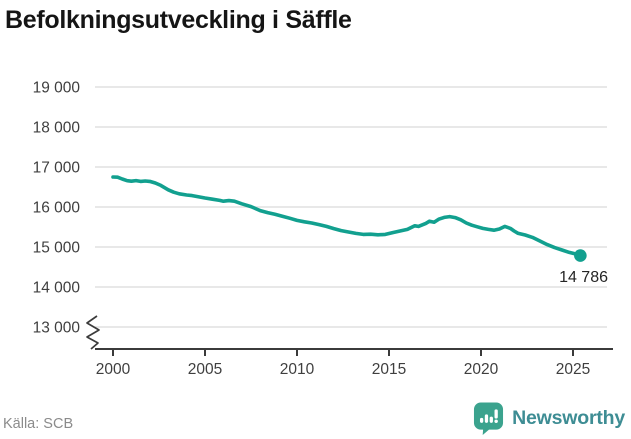 The height and width of the screenshot is (439, 631). I want to click on population-series-line, so click(347, 216).